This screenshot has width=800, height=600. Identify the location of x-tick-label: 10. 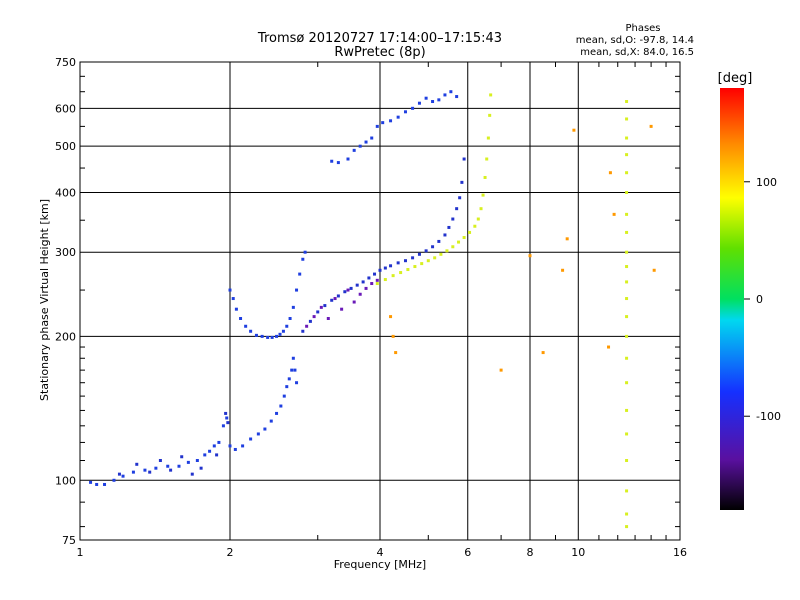
(578, 552).